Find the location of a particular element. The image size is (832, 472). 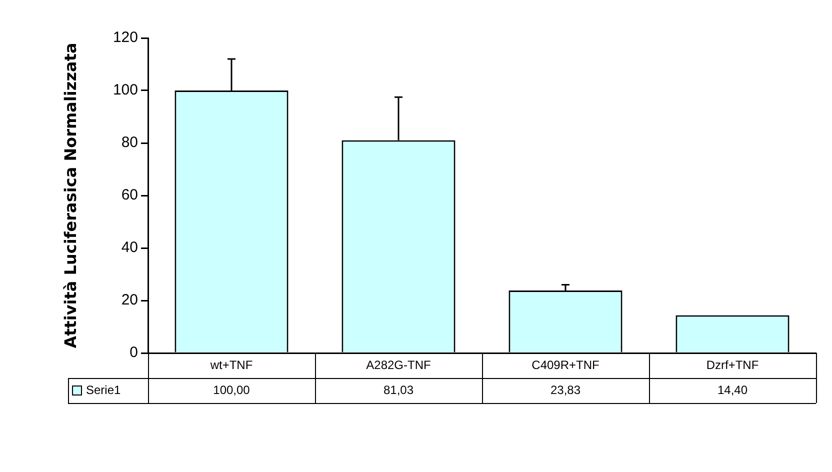

y-tick-label: 0 is located at coordinates (134, 353).